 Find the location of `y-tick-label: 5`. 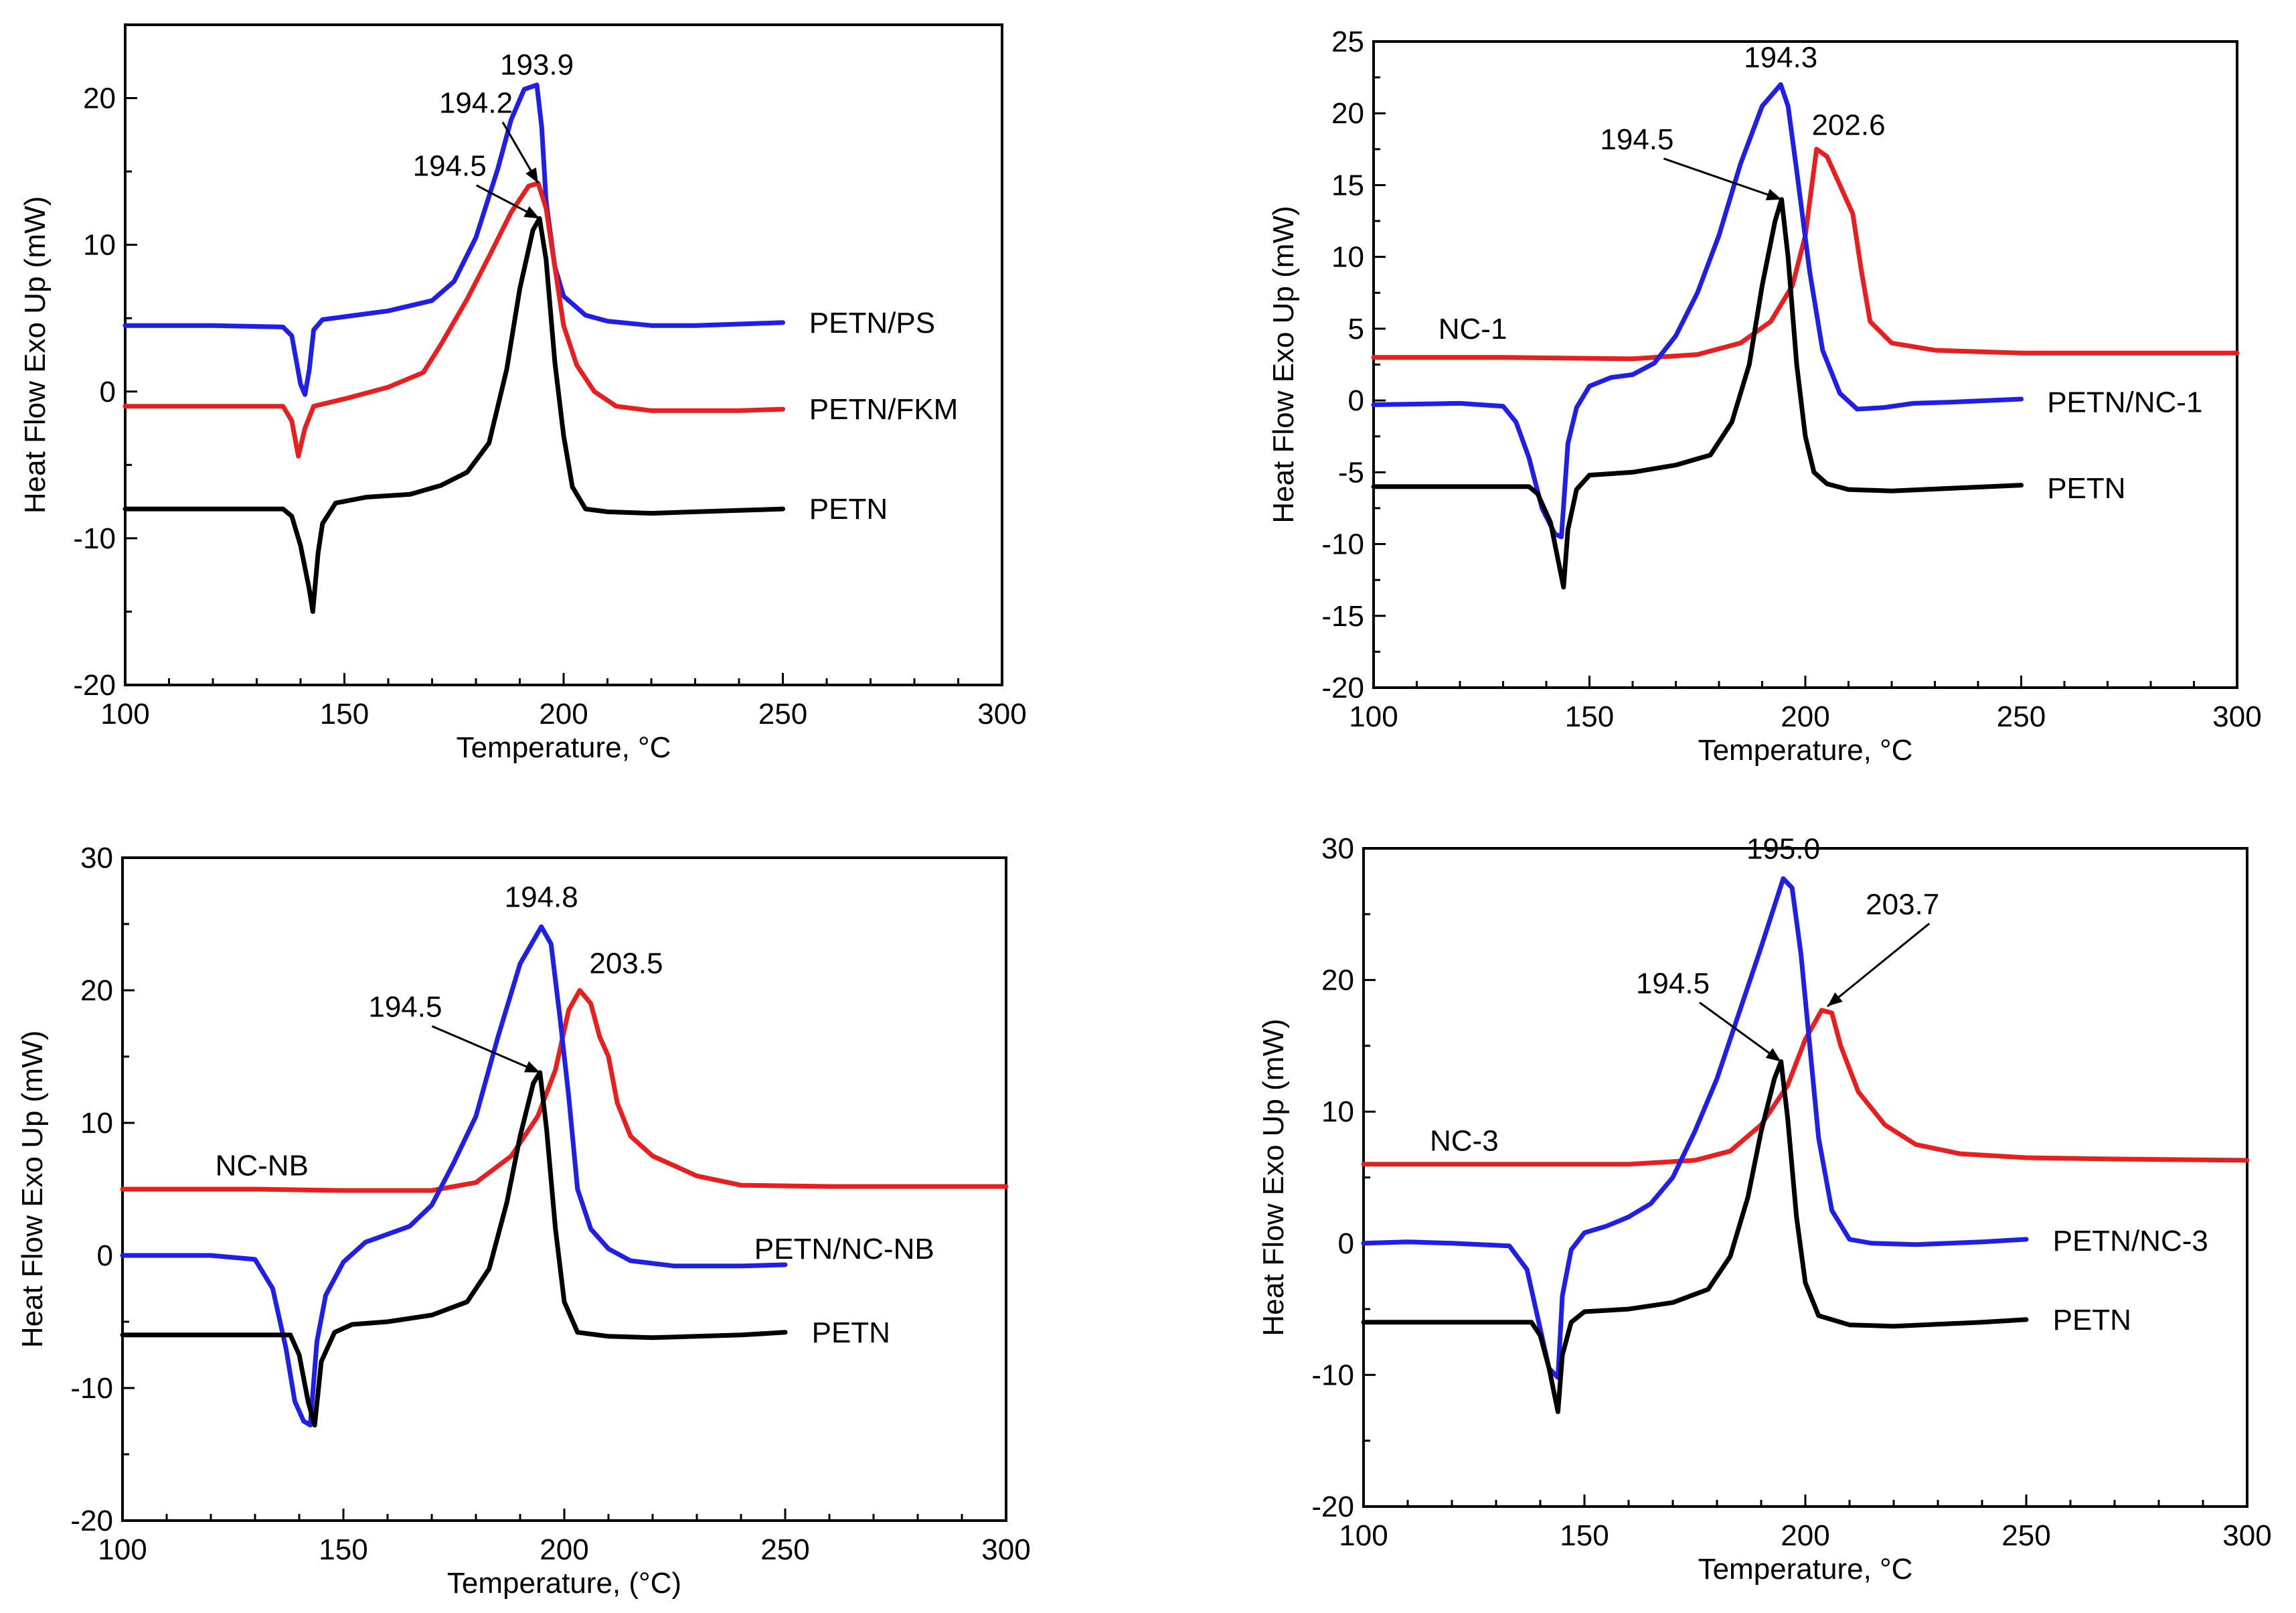

y-tick-label: 5 is located at coordinates (1356, 329).